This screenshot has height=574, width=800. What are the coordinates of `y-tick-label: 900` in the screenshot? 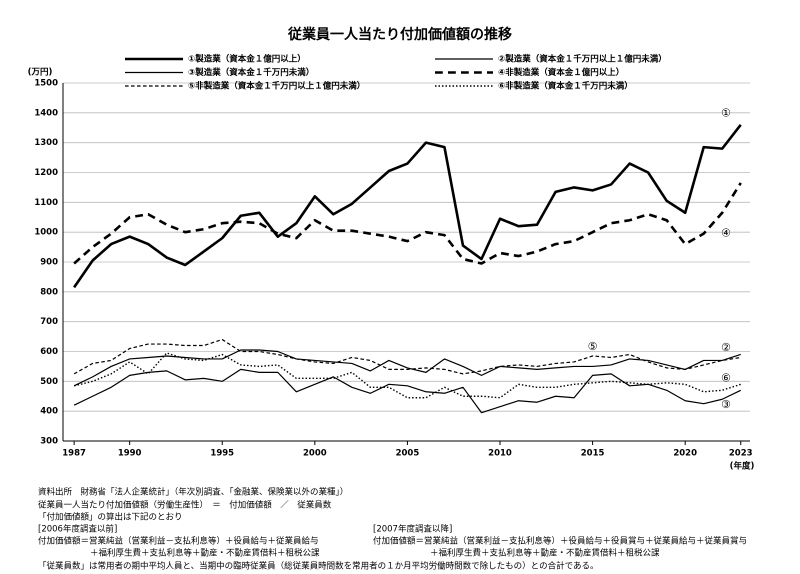 It's located at (49, 263).